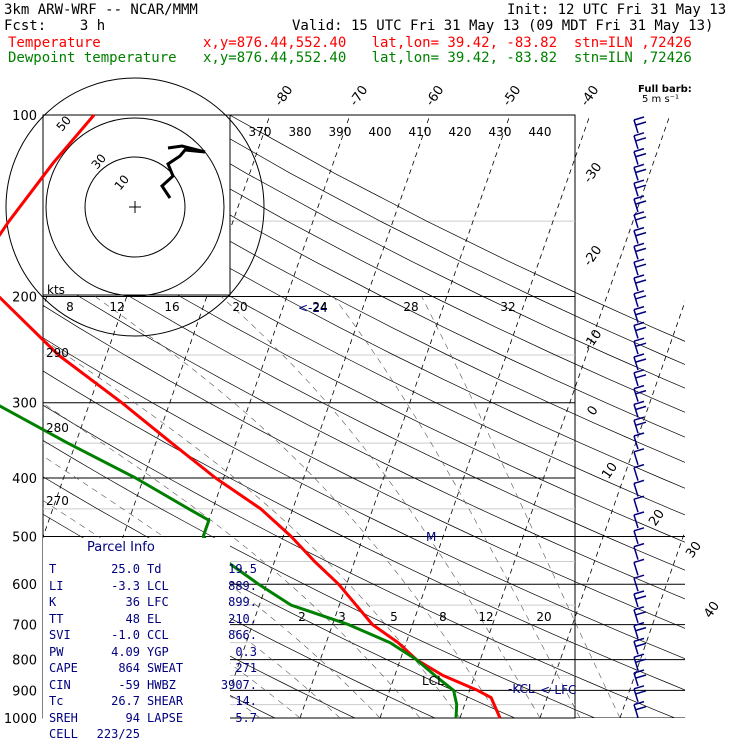 This screenshot has width=740, height=740. I want to click on parcel-label: YGP, so click(158, 651).